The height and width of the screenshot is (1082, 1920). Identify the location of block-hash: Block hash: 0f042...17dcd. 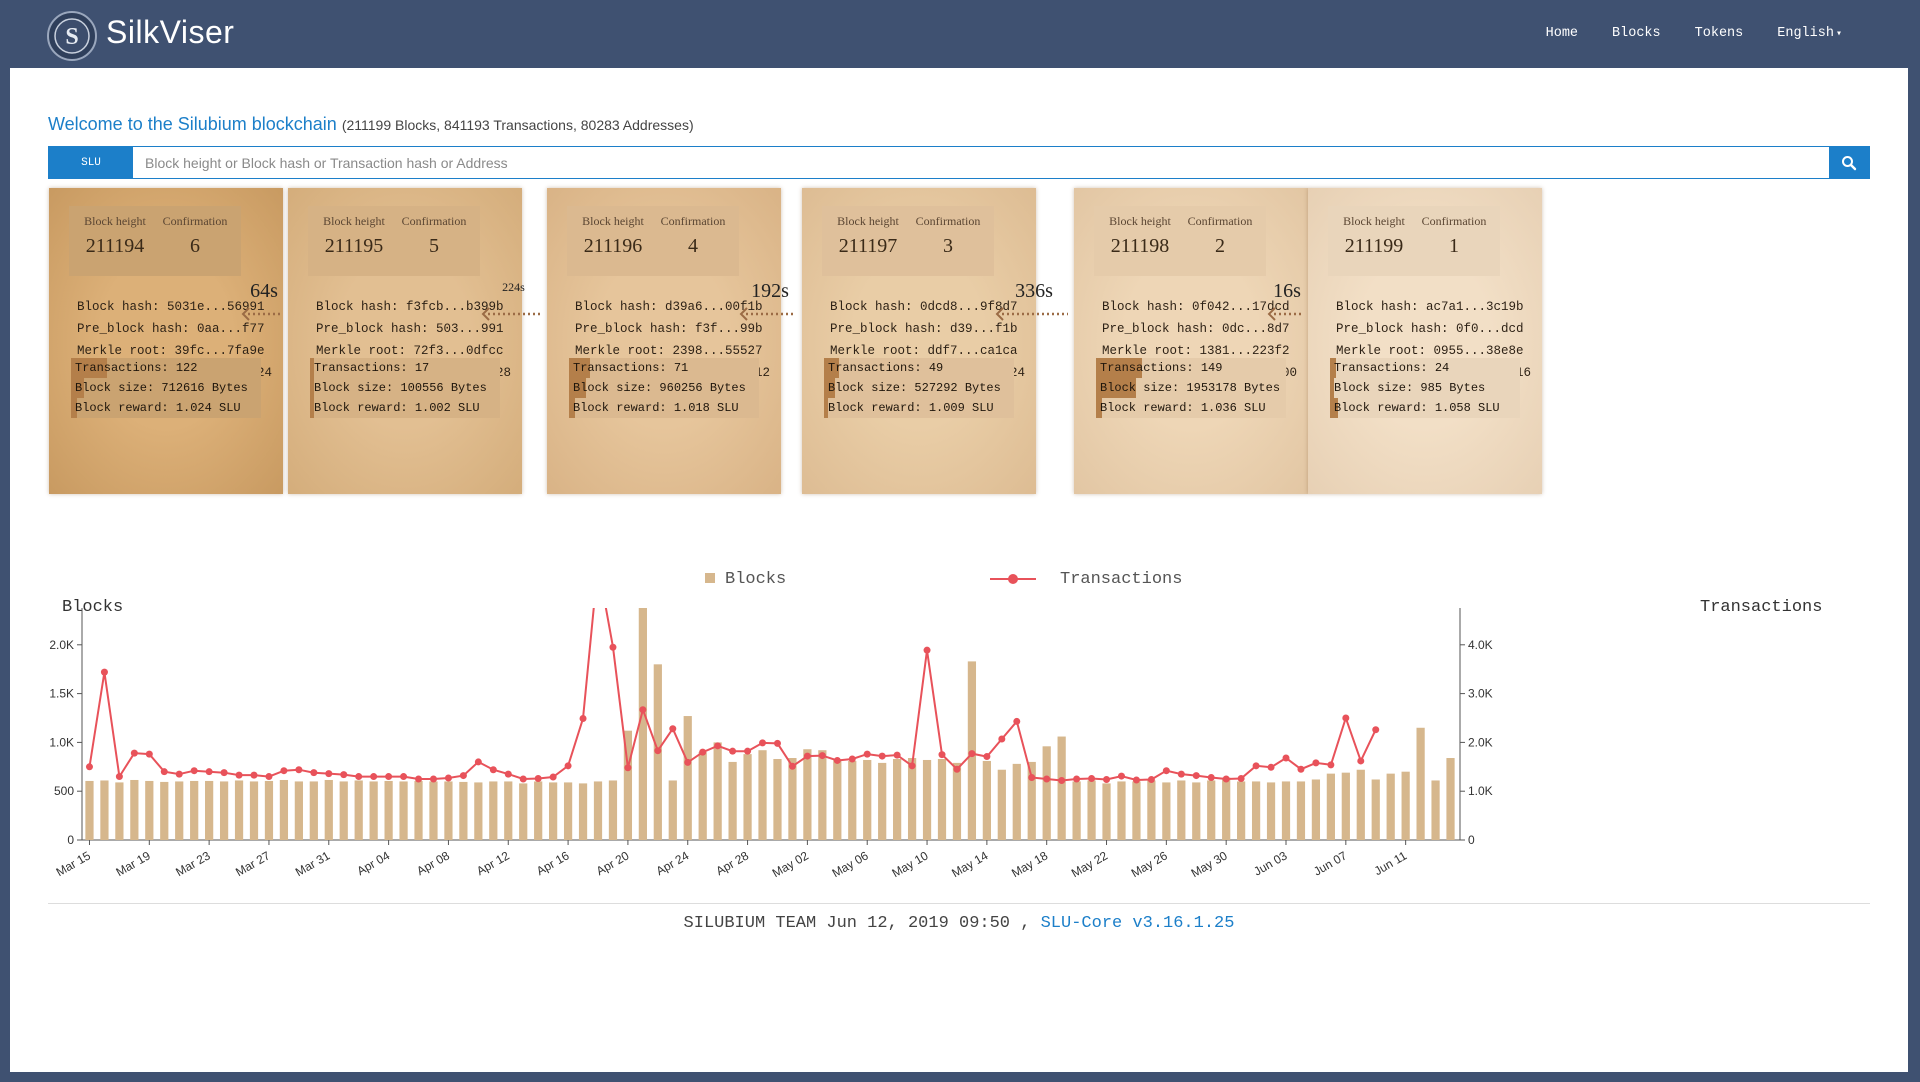
(1196, 307).